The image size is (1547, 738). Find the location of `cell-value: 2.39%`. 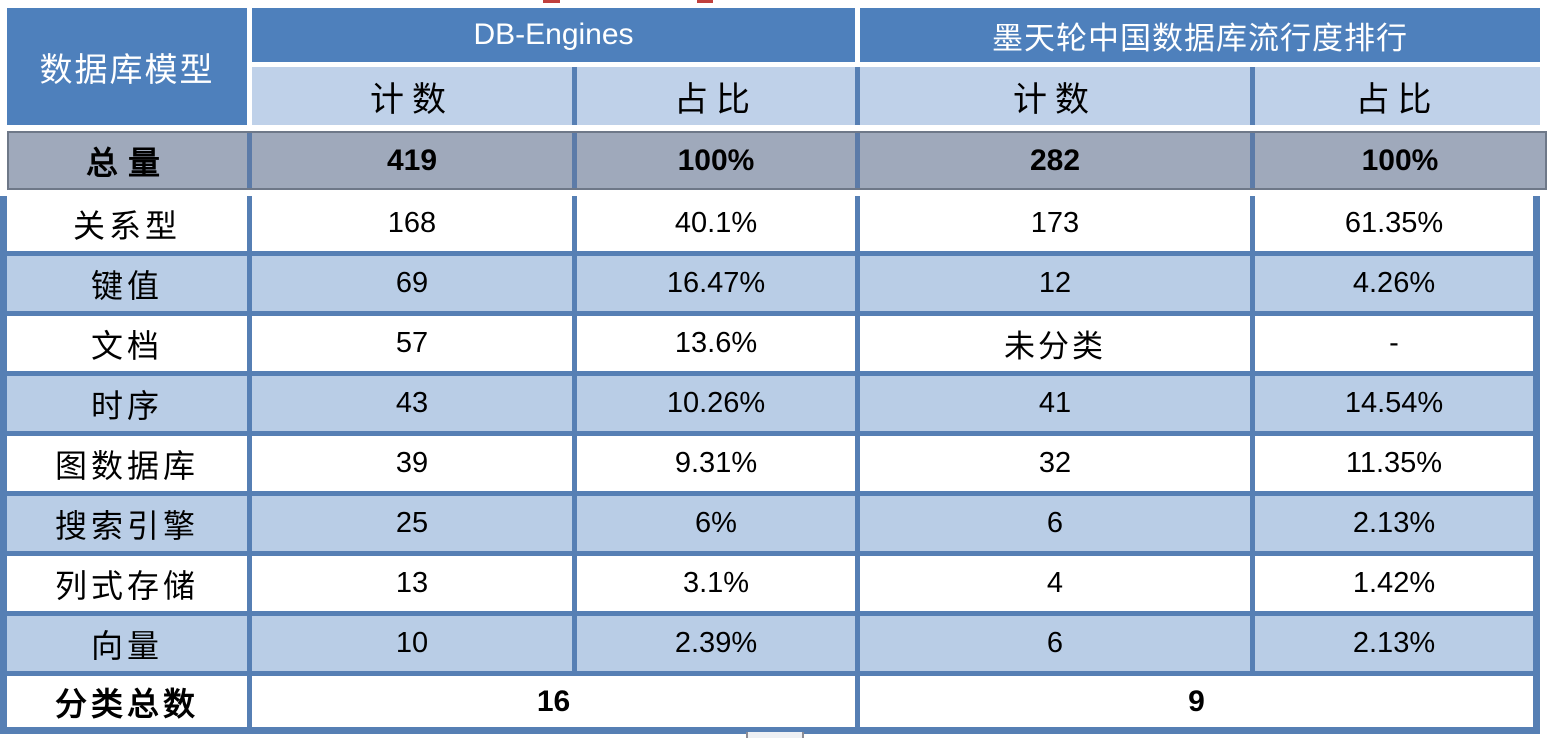

cell-value: 2.39% is located at coordinates (716, 643).